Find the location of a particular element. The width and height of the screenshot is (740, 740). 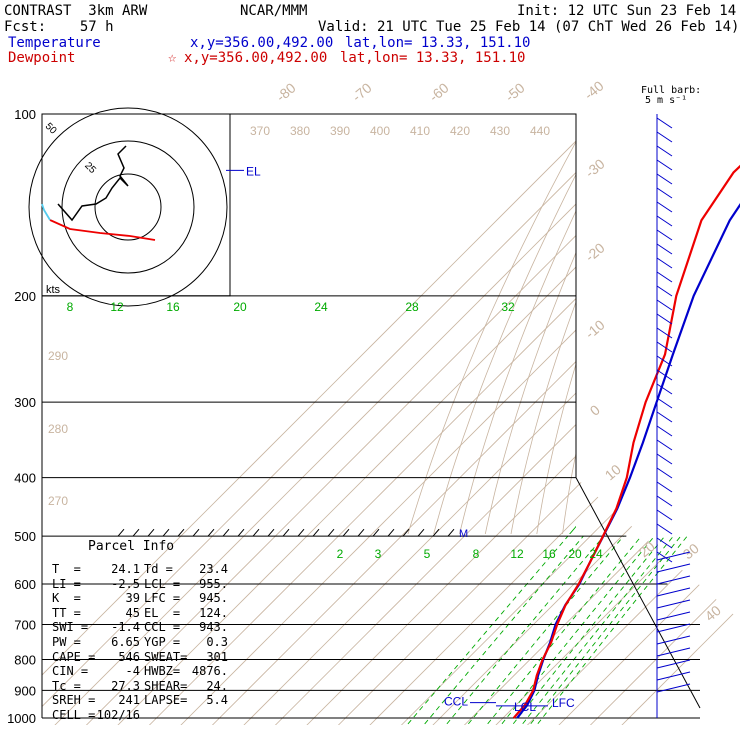

barb-legend-title: Full barb: is located at coordinates (671, 90).